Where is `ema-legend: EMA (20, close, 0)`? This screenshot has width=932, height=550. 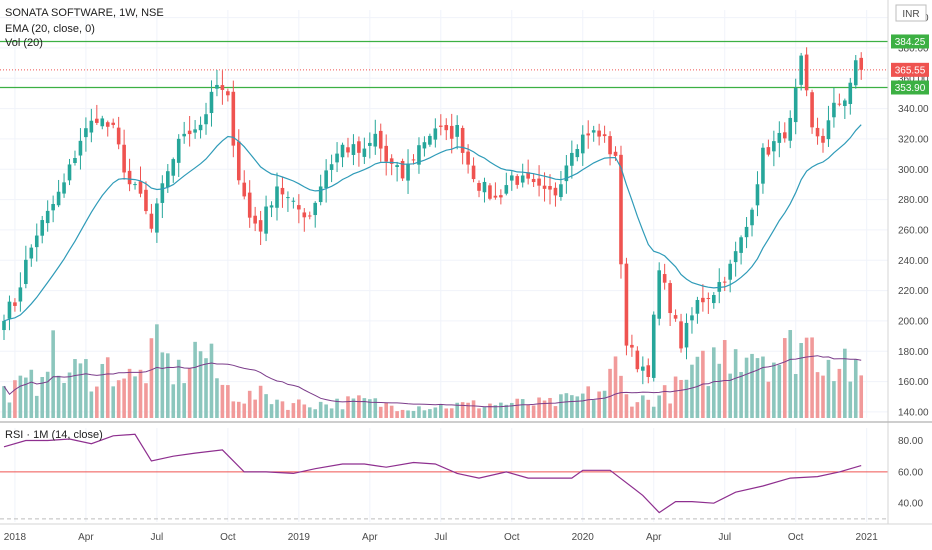 ema-legend: EMA (20, close, 0) is located at coordinates (50, 29).